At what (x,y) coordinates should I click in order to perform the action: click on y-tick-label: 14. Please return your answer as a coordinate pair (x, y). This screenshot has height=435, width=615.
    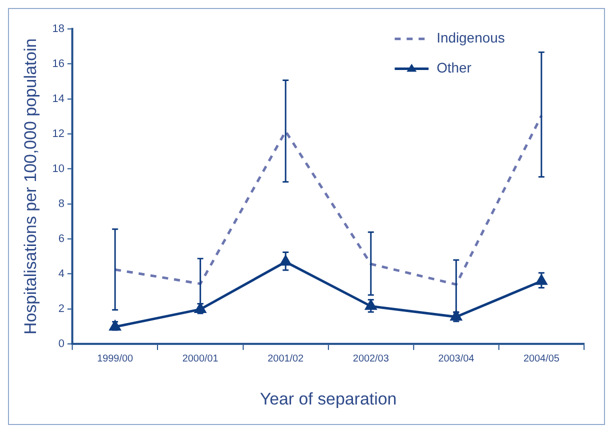
    Looking at the image, I should click on (58, 98).